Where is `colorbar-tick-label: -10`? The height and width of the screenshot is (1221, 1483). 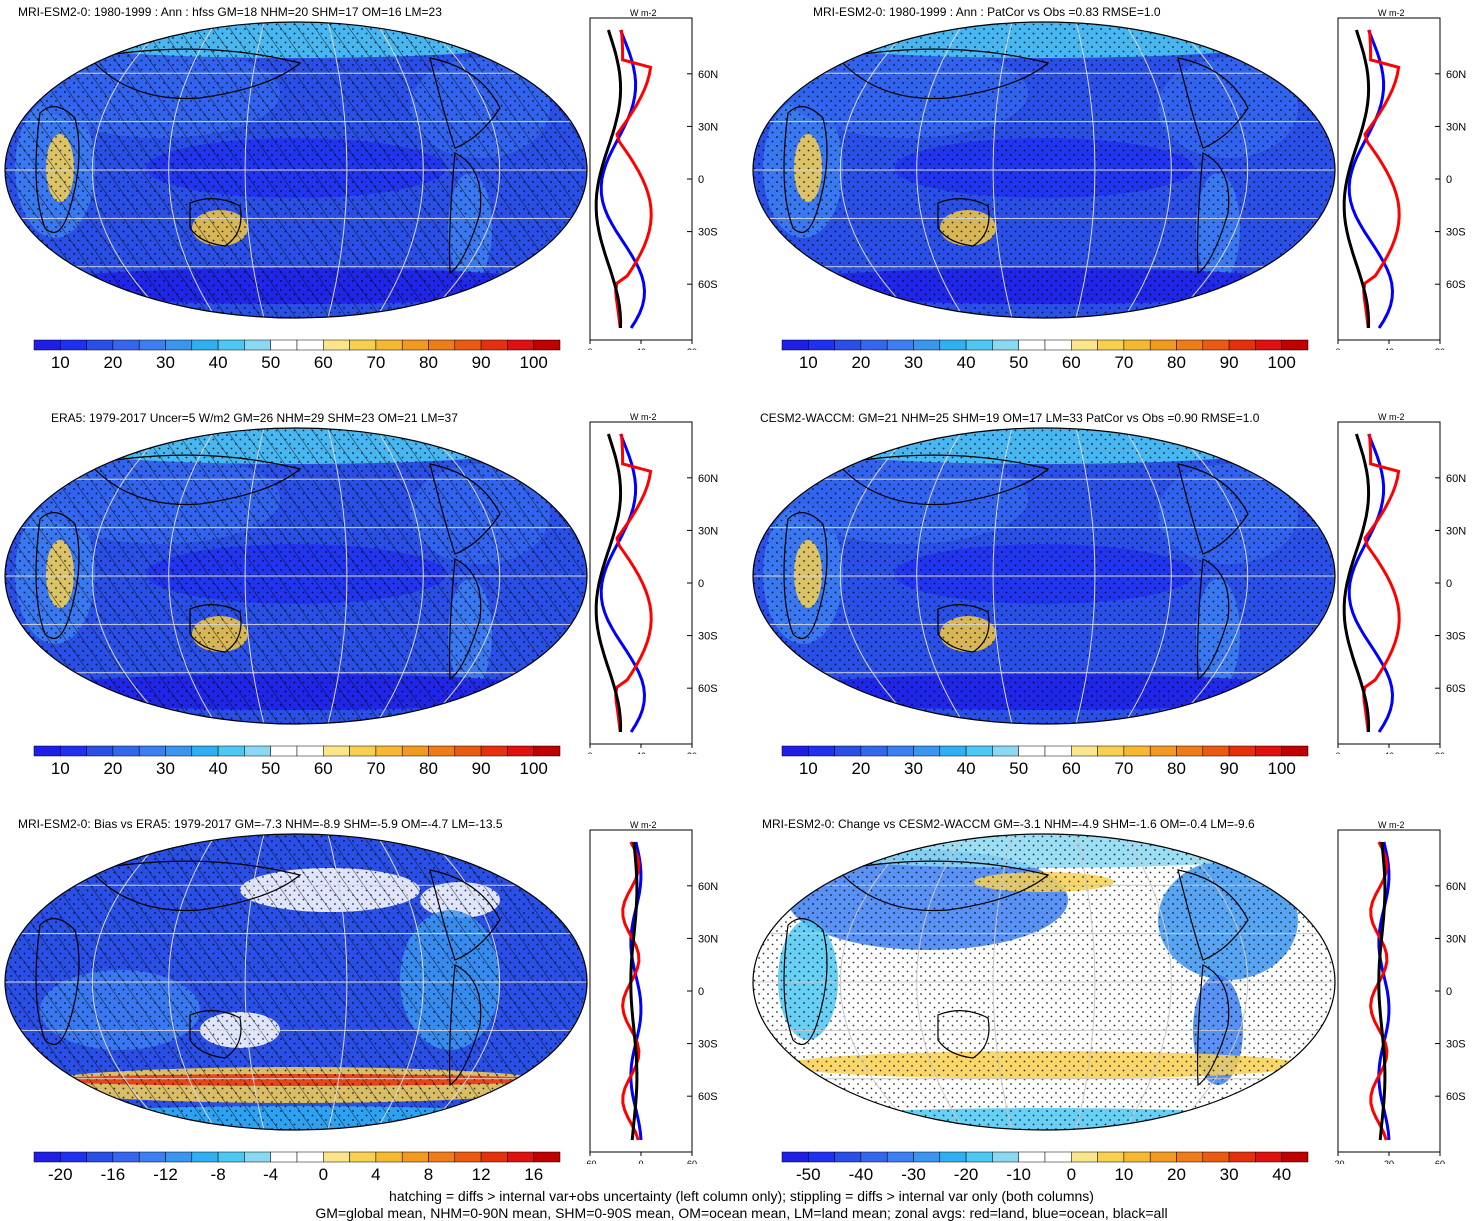
colorbar-tick-label: -10 is located at coordinates (1018, 1174).